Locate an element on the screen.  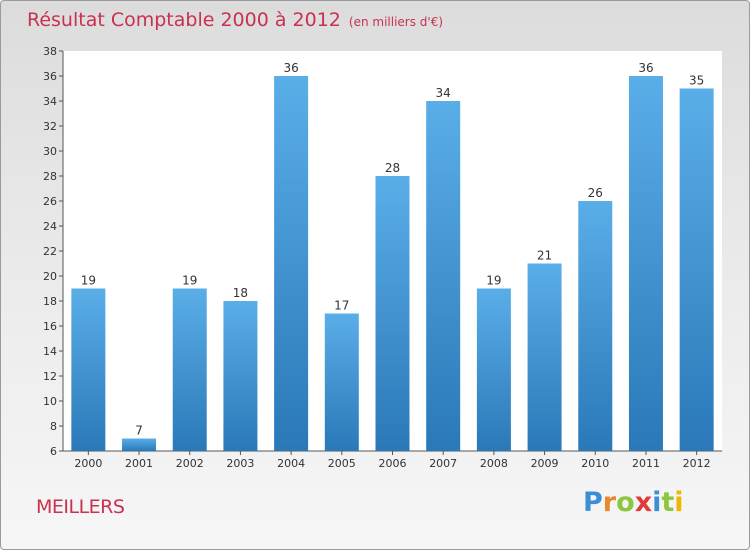
x-tick-label: 2008 is located at coordinates (494, 463).